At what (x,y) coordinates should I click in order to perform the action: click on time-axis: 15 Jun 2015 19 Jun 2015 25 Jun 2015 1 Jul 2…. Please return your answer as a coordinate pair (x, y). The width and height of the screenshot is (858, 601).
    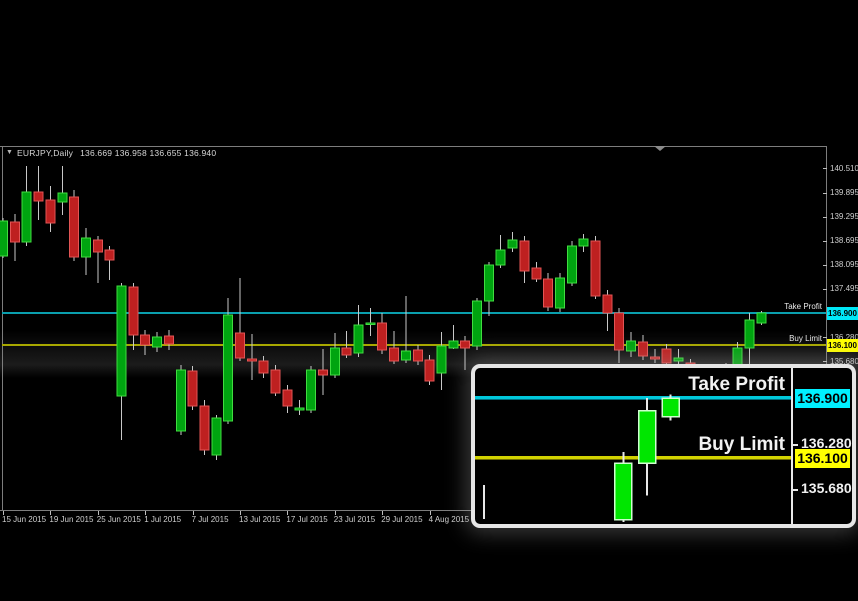
    Looking at the image, I should click on (429, 520).